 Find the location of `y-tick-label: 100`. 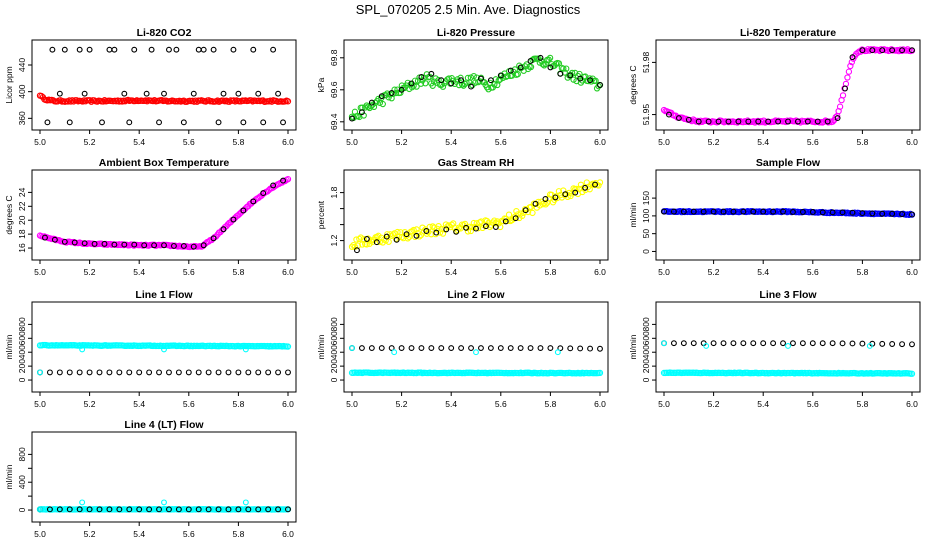

y-tick-label: 100 is located at coordinates (646, 216).